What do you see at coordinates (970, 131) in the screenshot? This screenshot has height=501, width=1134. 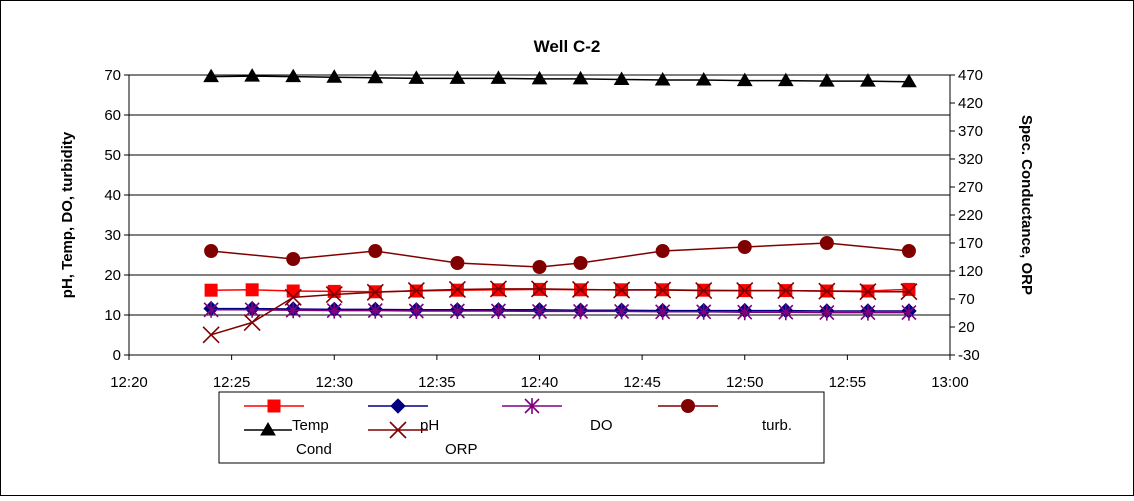 I see `y2-tick-label: 370` at bounding box center [970, 131].